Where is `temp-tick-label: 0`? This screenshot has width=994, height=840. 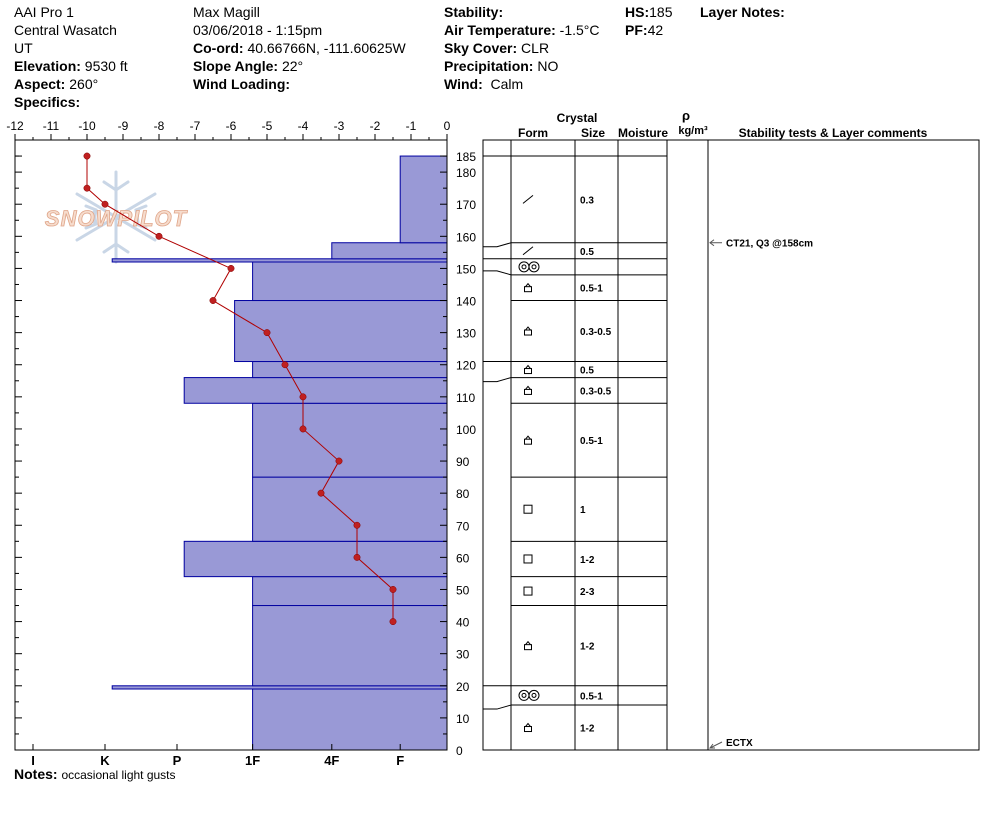
temp-tick-label: 0 is located at coordinates (447, 126).